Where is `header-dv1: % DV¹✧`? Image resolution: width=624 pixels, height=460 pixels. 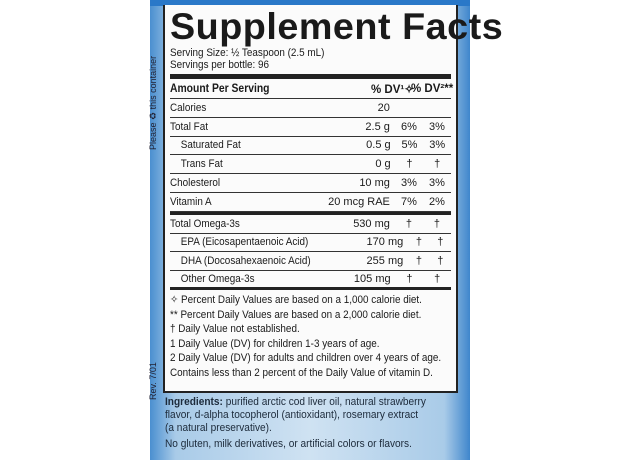
header-dv1: % DV¹✧ is located at coordinates (392, 89).